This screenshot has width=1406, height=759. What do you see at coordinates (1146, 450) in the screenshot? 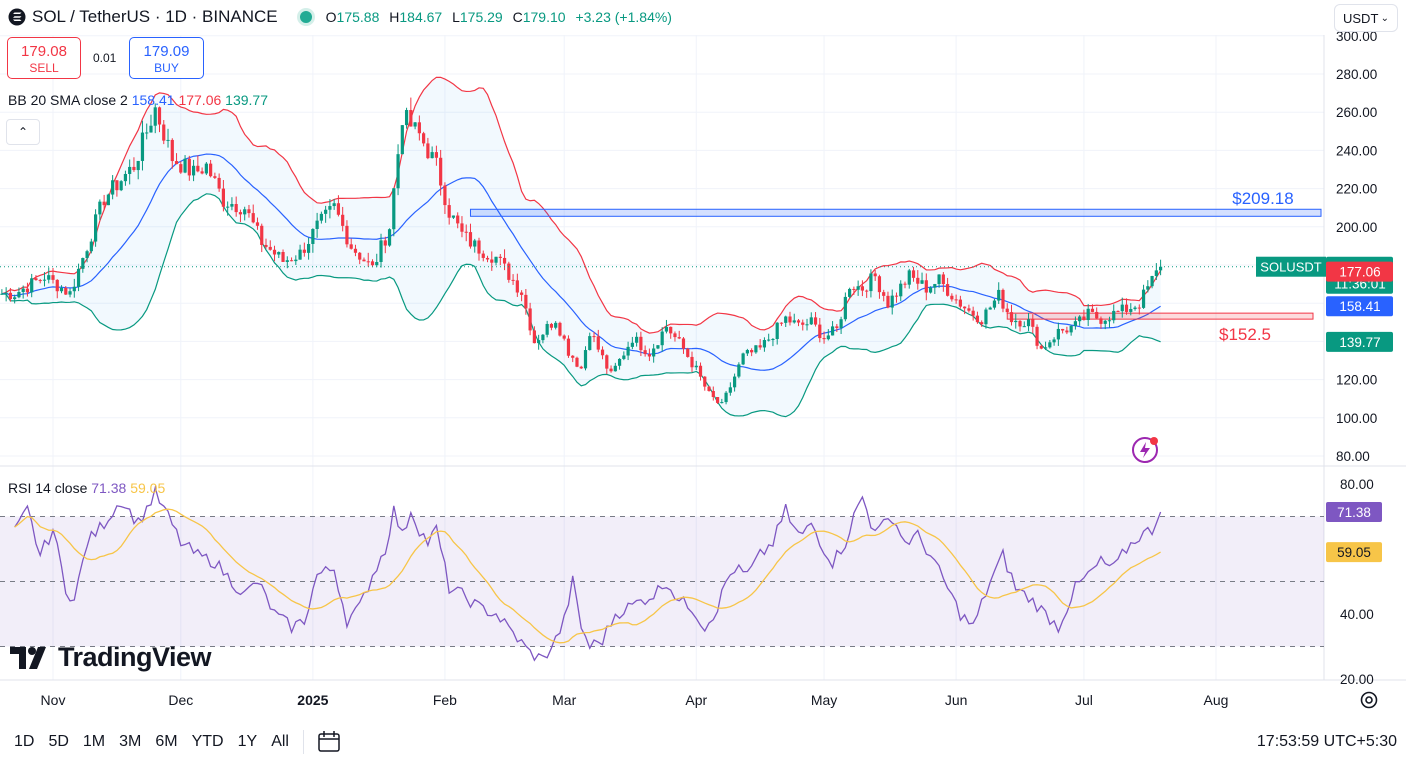
I see `alert-lightning-icon` at bounding box center [1146, 450].